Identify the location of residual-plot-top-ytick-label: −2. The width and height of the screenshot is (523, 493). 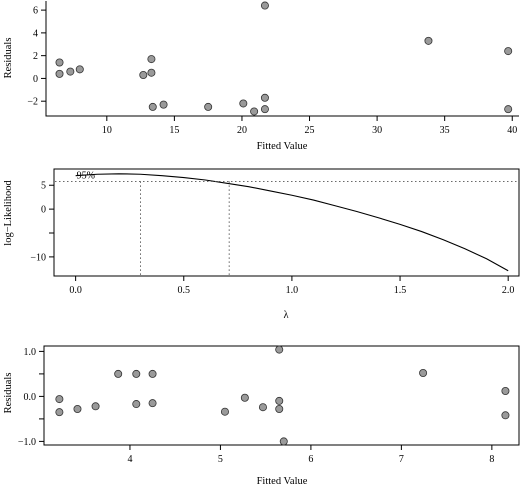
(32, 102).